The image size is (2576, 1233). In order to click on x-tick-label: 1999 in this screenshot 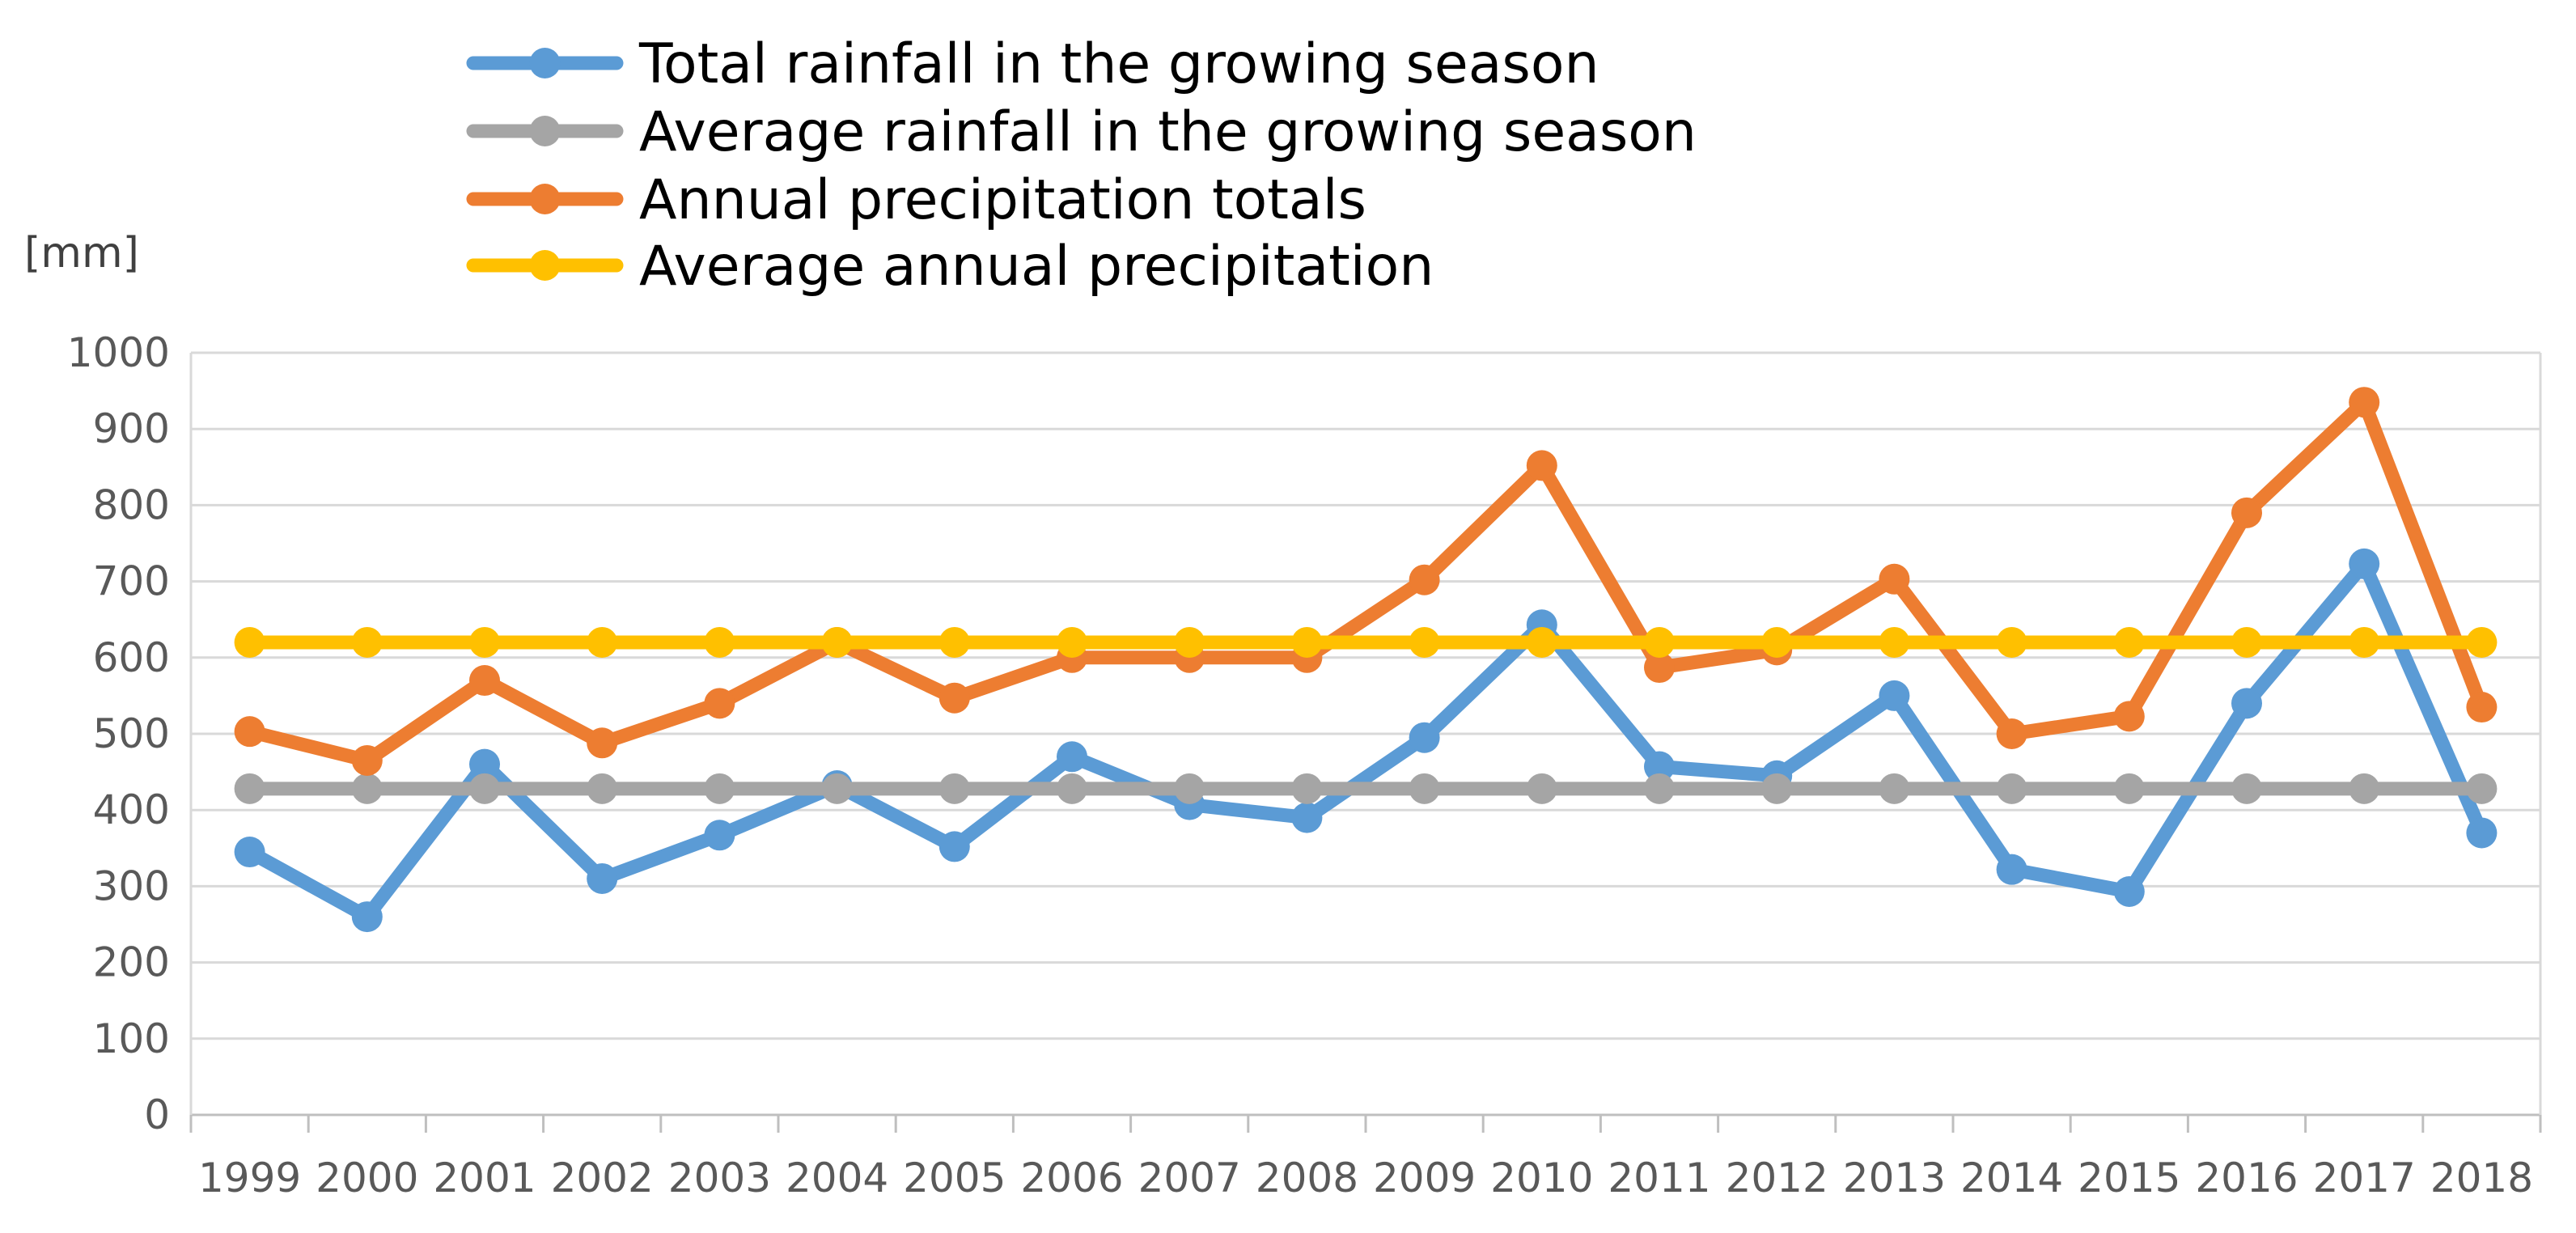, I will do `click(249, 1178)`.